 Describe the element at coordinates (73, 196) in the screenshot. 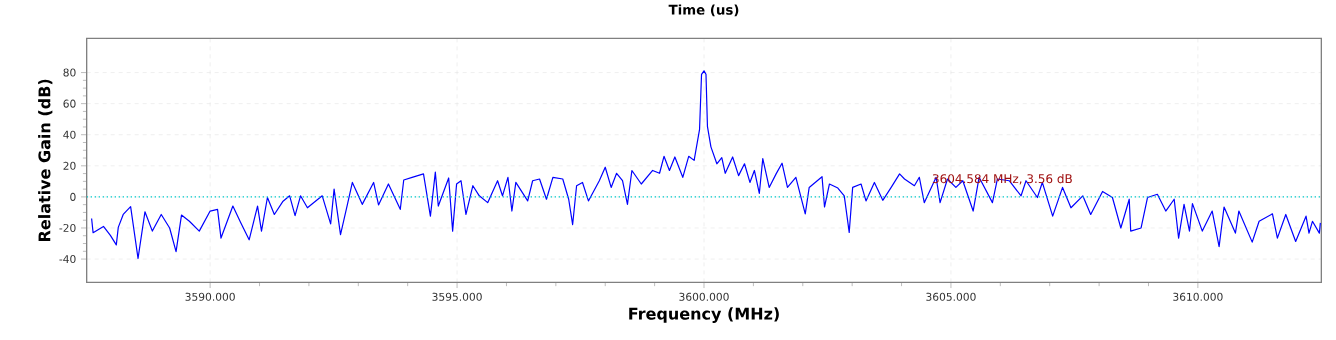

I see `y-tick-label: 0` at that location.